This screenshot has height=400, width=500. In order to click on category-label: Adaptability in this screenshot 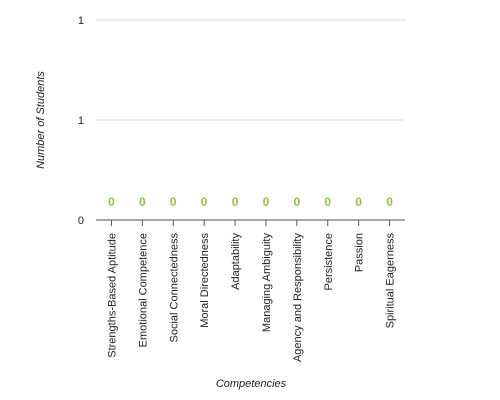, I will do `click(236, 261)`.